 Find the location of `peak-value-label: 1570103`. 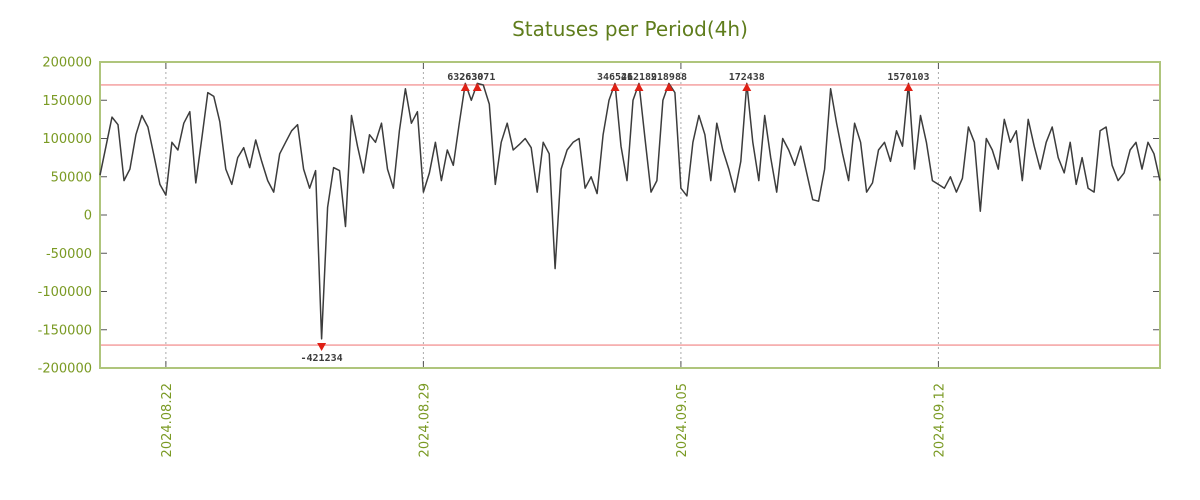

peak-value-label: 1570103 is located at coordinates (908, 77).